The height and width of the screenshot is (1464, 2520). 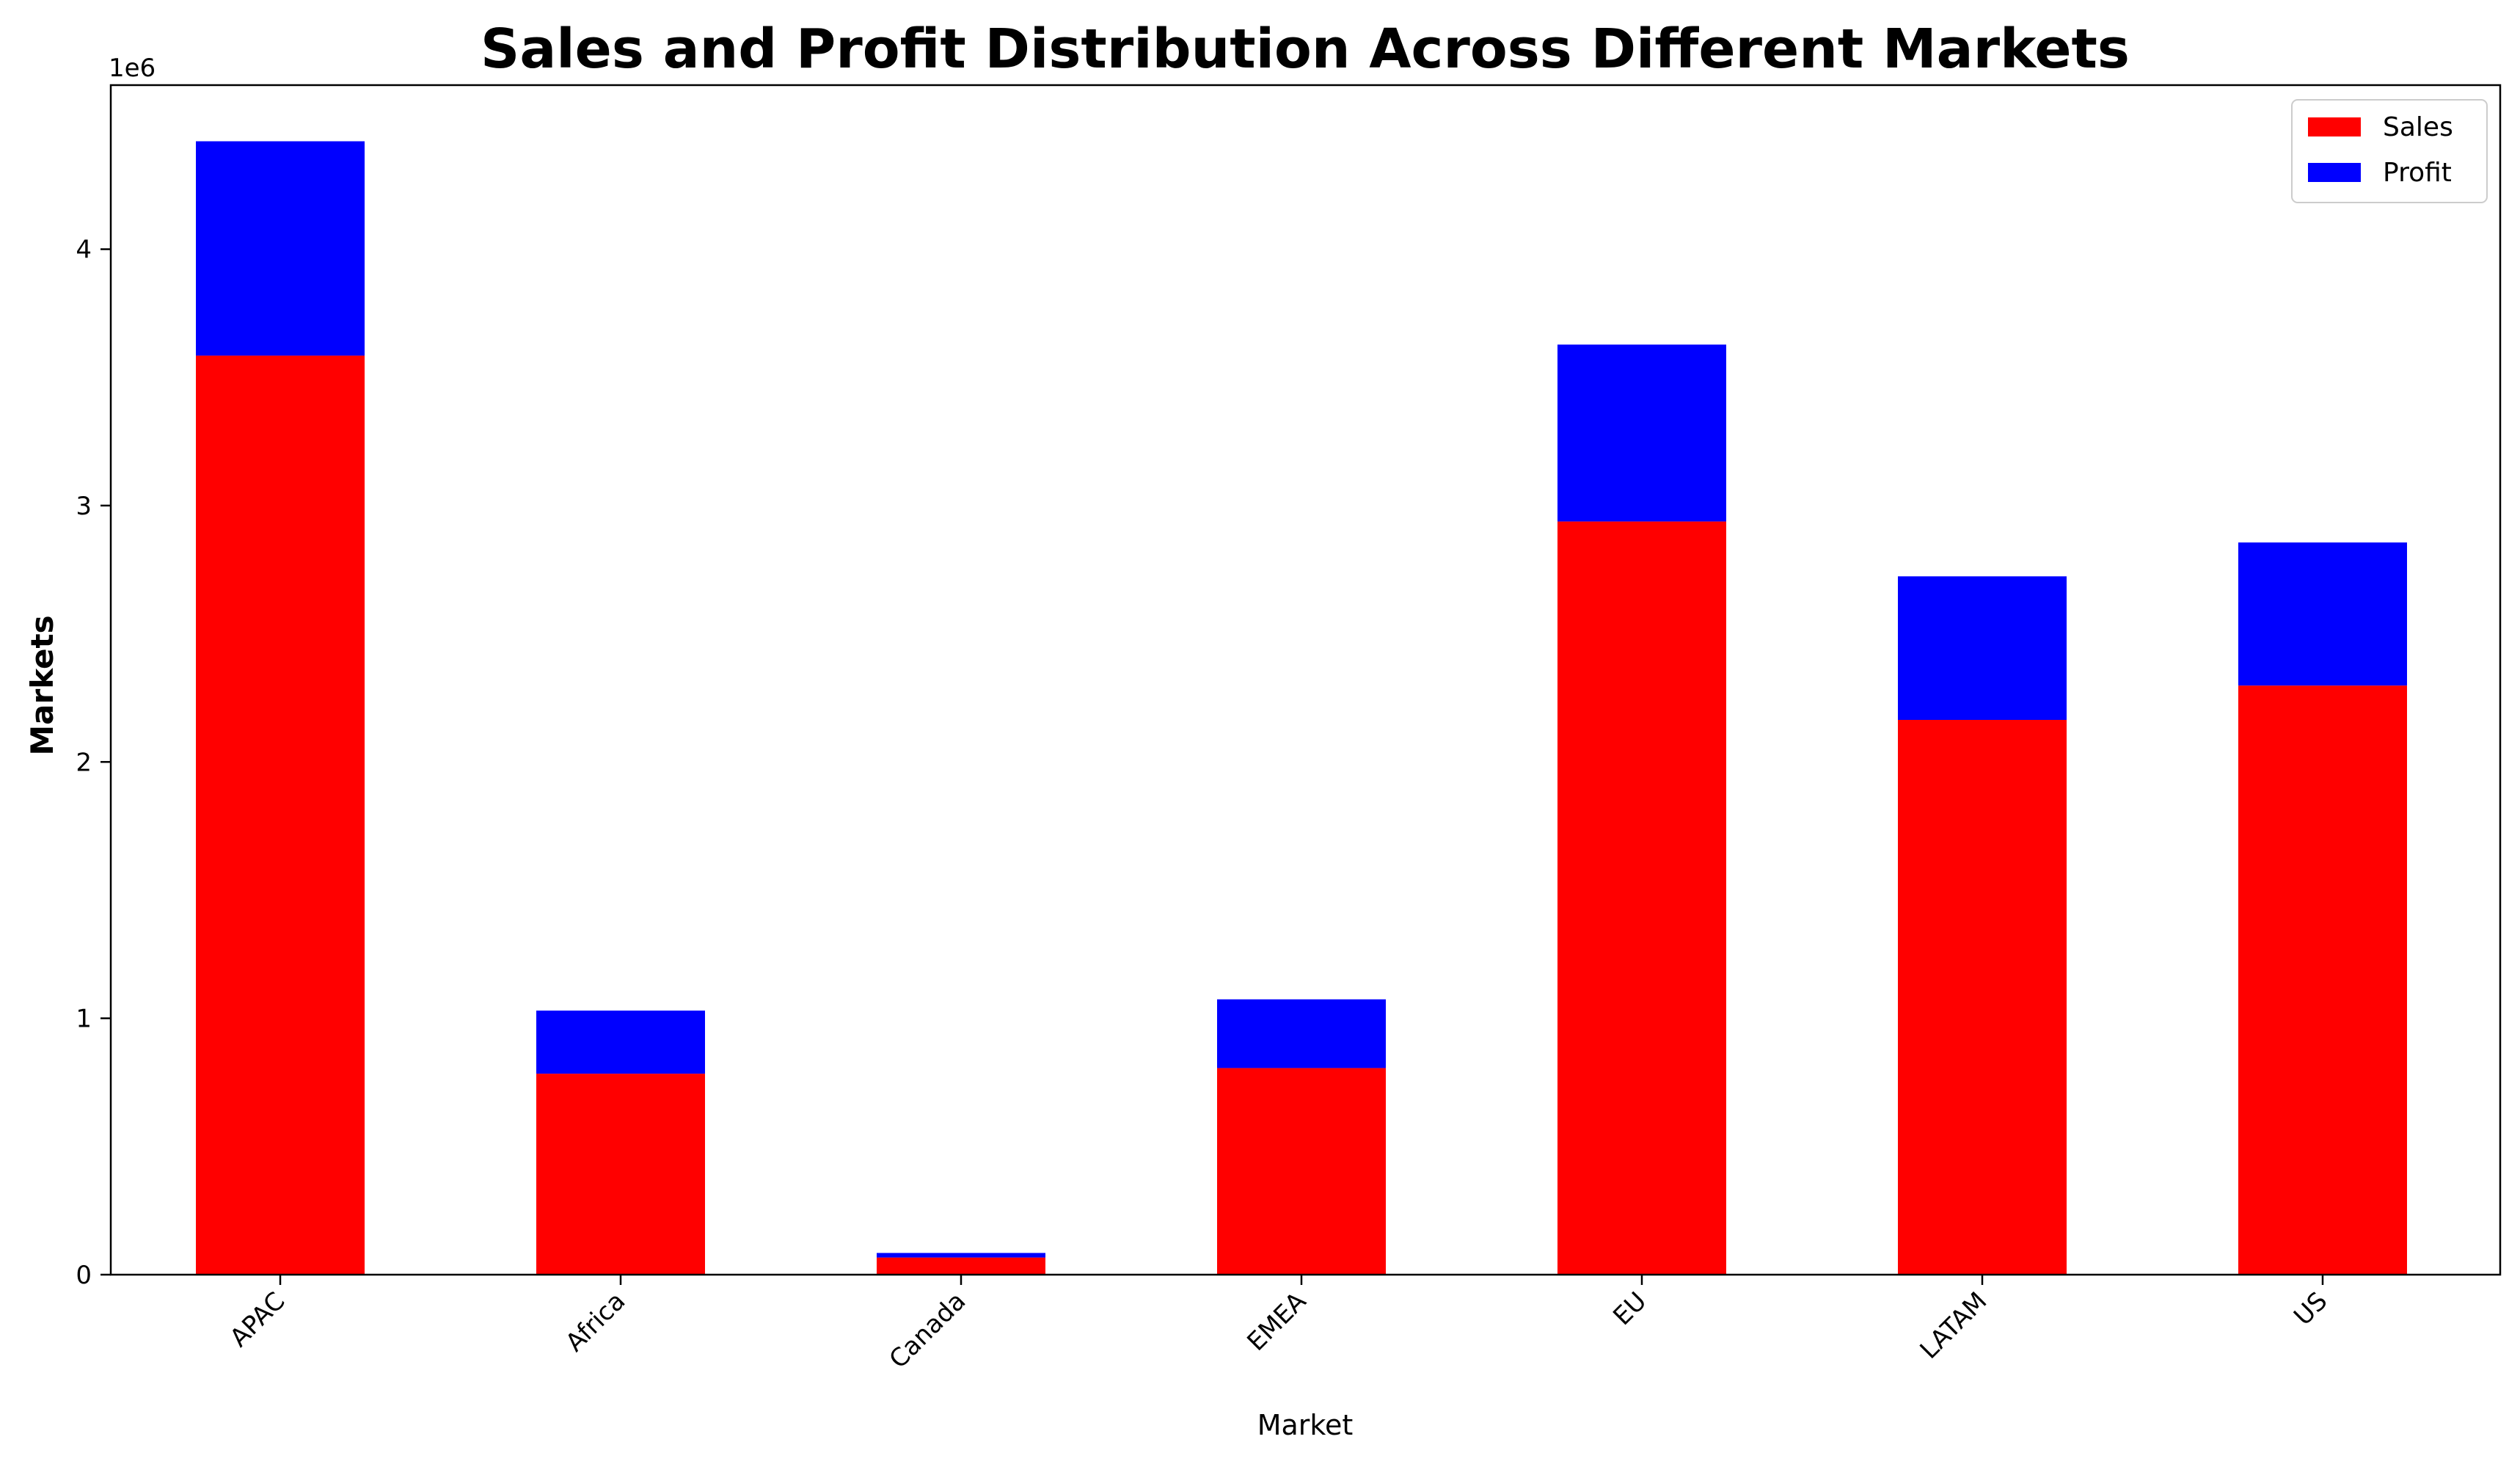 What do you see at coordinates (93, 763) in the screenshot?
I see `y-ticks-group: 0 1 2 3 4` at bounding box center [93, 763].